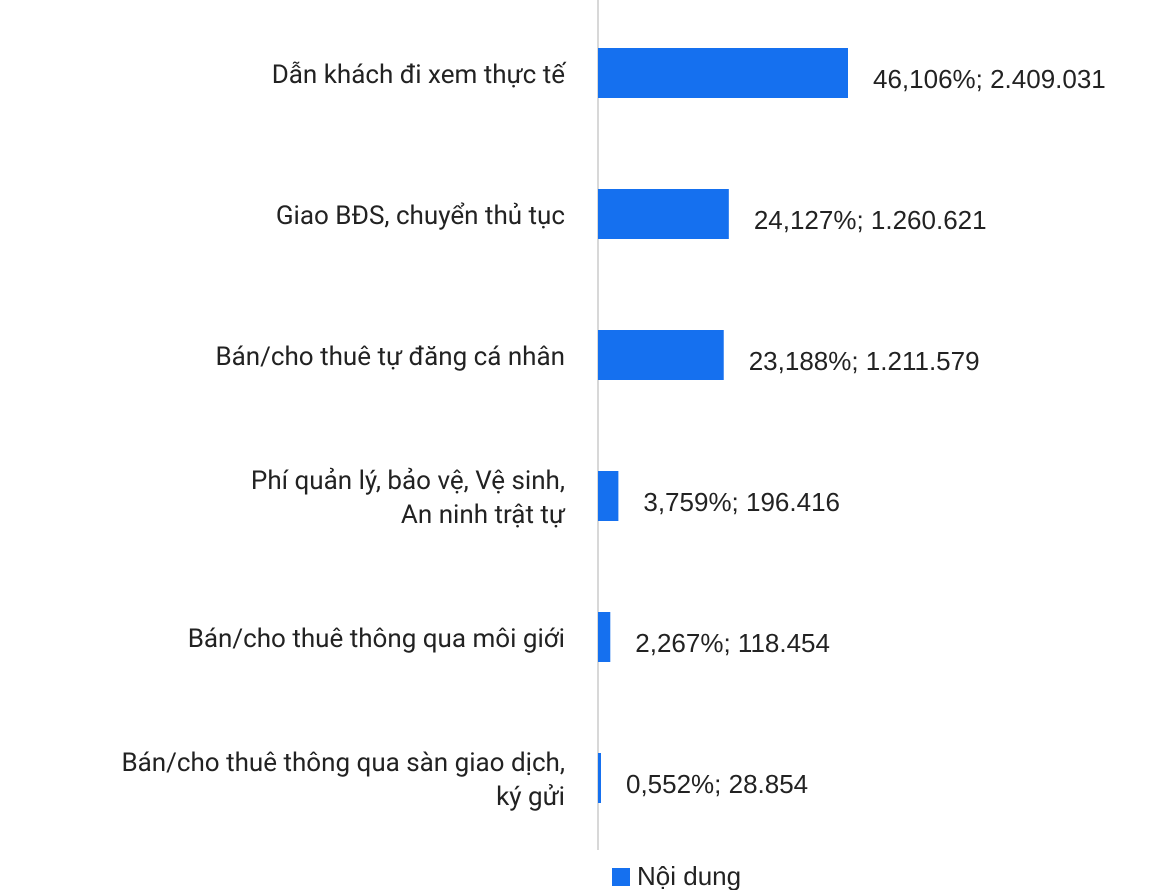 Image resolution: width=1173 pixels, height=890 pixels. I want to click on value-label: 46,106%; 2.409.031, so click(989, 79).